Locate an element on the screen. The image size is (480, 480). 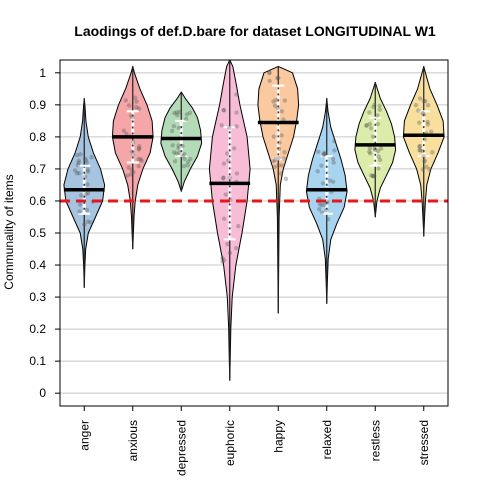
y-axis-label: Communality of items is located at coordinates (9, 231).